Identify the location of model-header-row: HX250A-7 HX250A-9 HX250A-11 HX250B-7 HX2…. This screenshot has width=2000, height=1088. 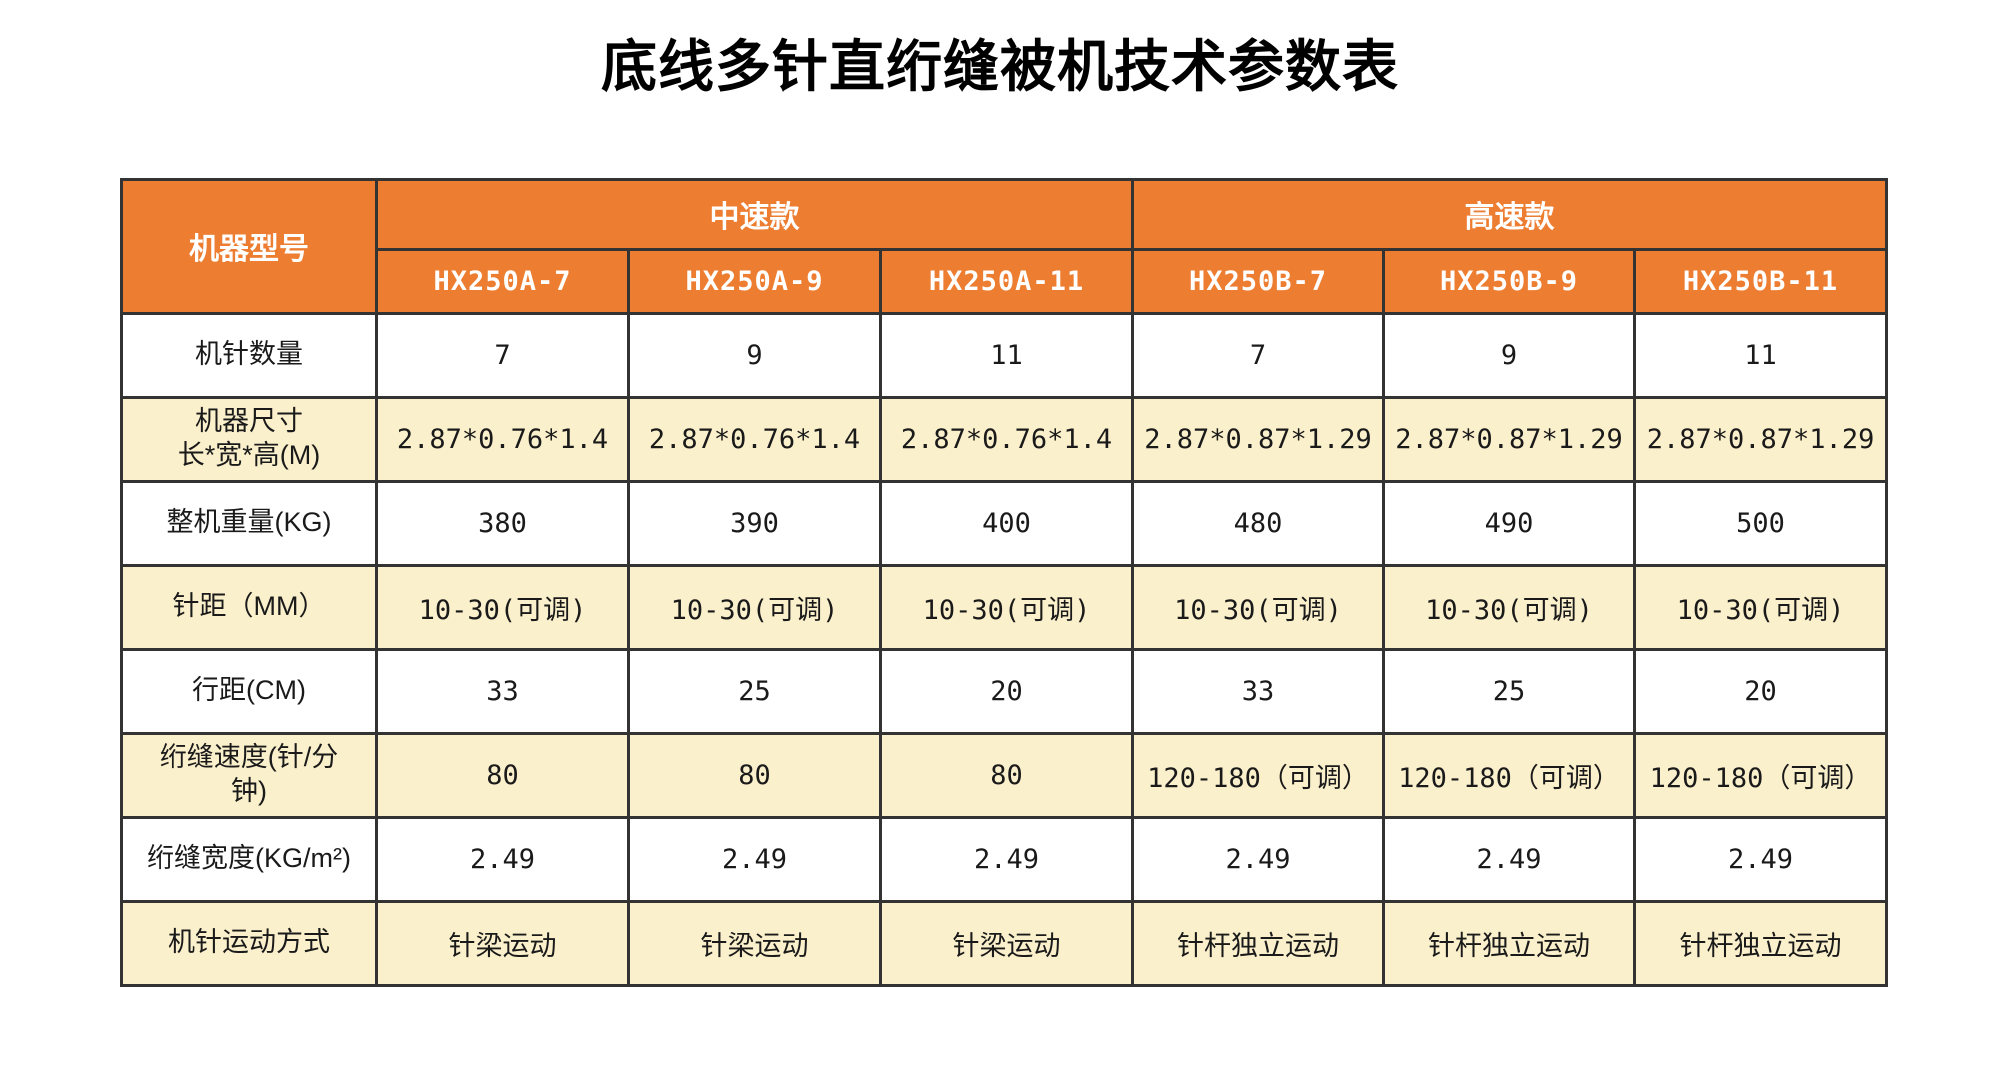
(1005, 281).